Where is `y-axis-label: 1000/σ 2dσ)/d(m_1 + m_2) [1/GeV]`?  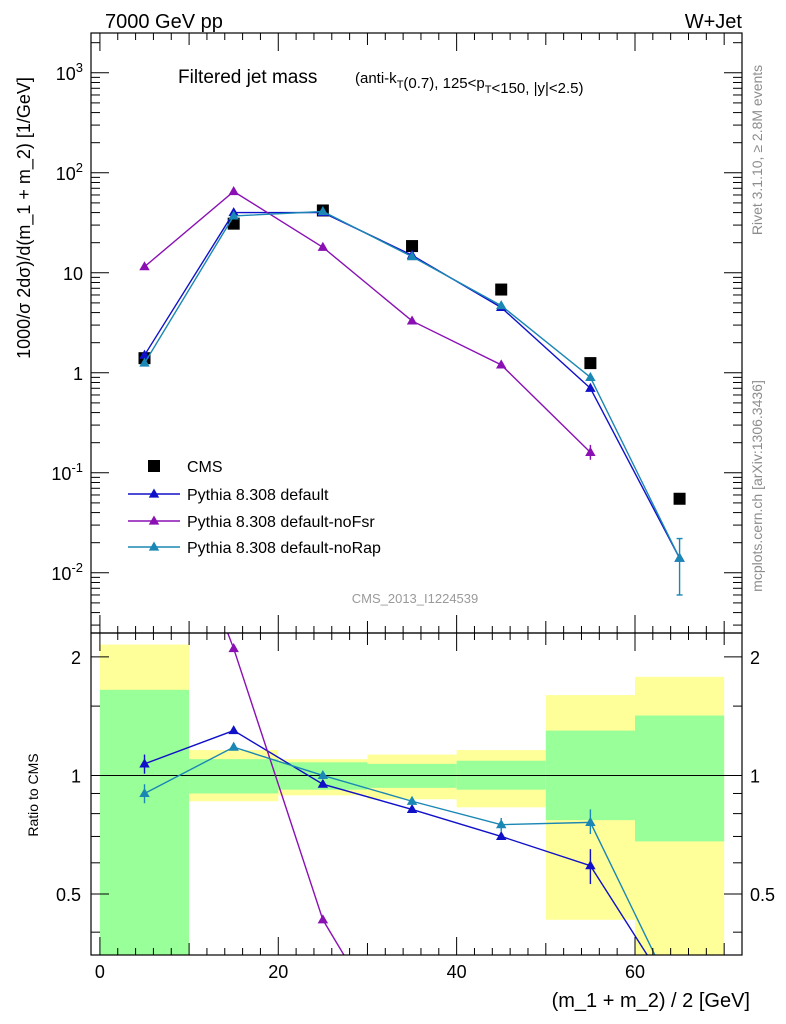
y-axis-label: 1000/σ 2dσ)/d(m_1 + m_2) [1/GeV] is located at coordinates (24, 218).